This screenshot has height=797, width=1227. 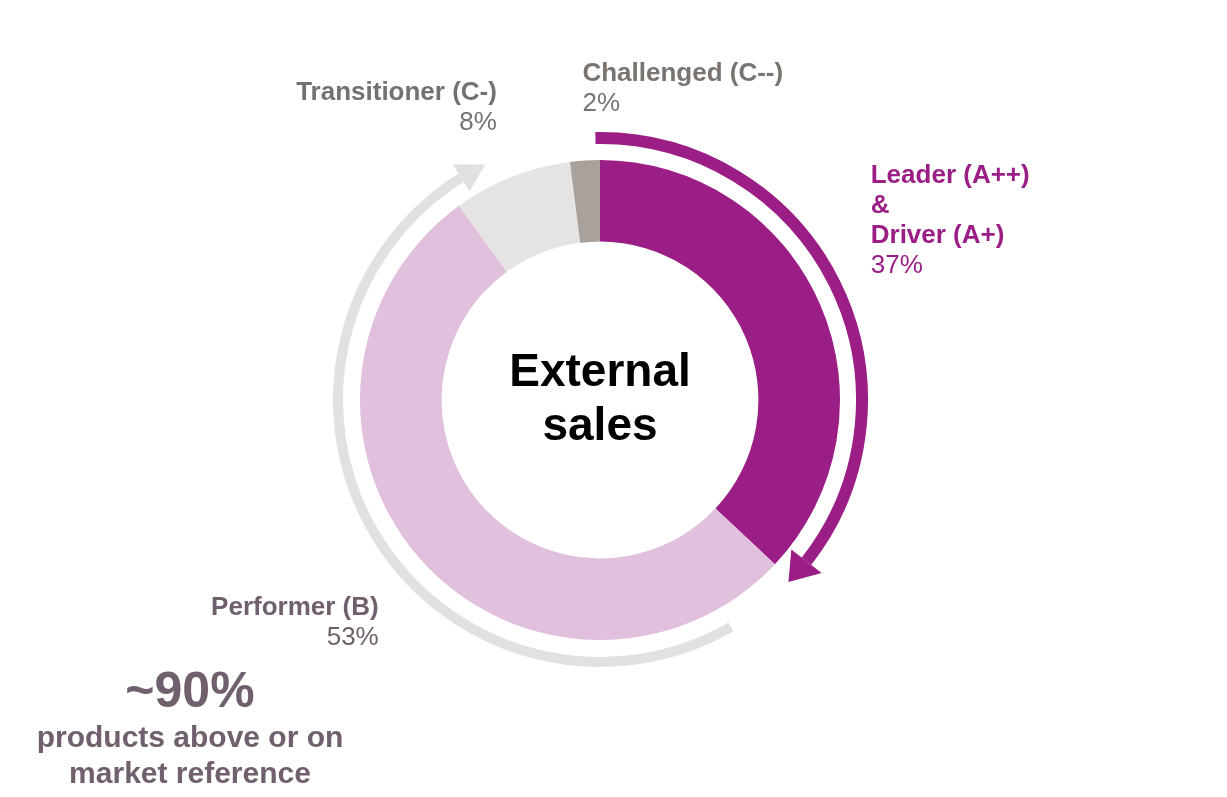 I want to click on slice-label: Performer (B), so click(x=295, y=606).